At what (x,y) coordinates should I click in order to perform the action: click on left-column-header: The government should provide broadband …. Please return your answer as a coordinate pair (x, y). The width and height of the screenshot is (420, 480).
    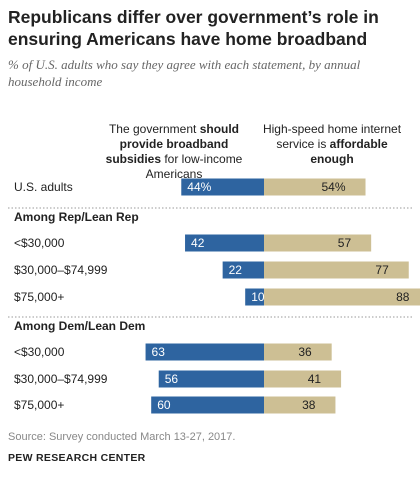
    Looking at the image, I should click on (174, 152).